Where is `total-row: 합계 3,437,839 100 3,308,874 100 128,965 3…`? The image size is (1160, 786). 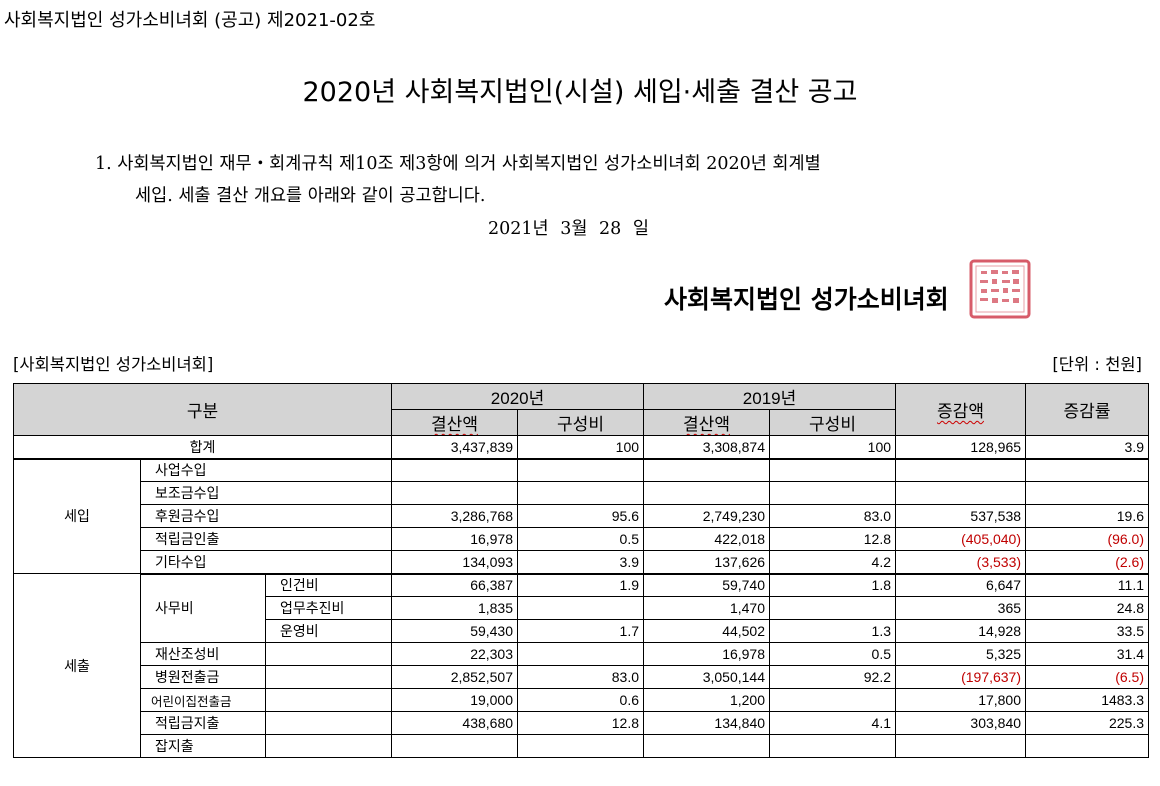
total-row: 합계 3,437,839 100 3,308,874 100 128,965 3… is located at coordinates (581, 447).